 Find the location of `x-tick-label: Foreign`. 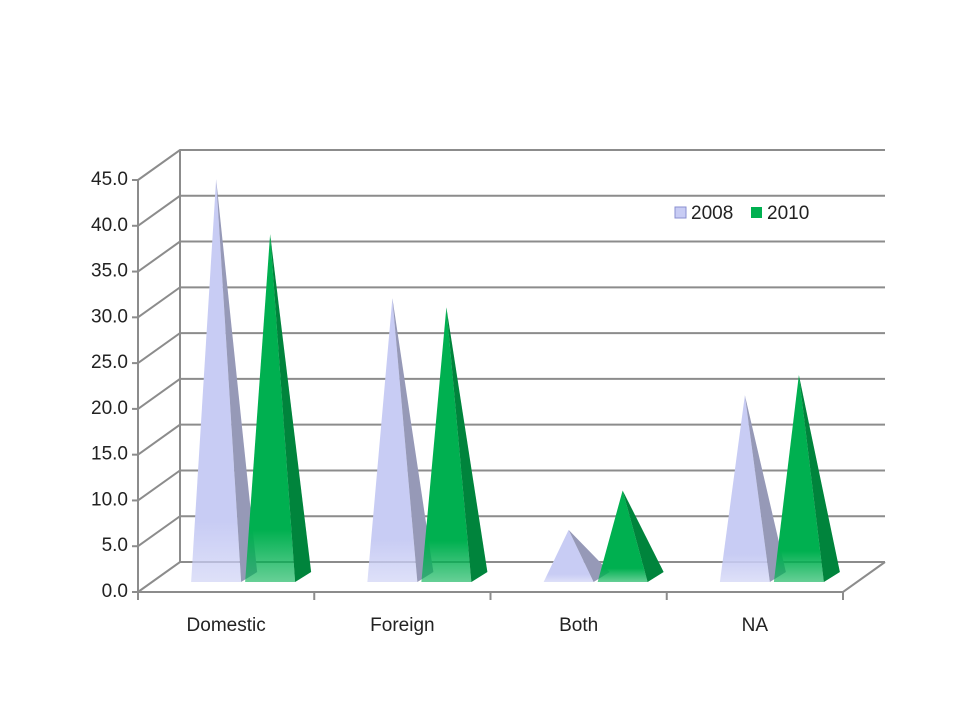

x-tick-label: Foreign is located at coordinates (402, 625).